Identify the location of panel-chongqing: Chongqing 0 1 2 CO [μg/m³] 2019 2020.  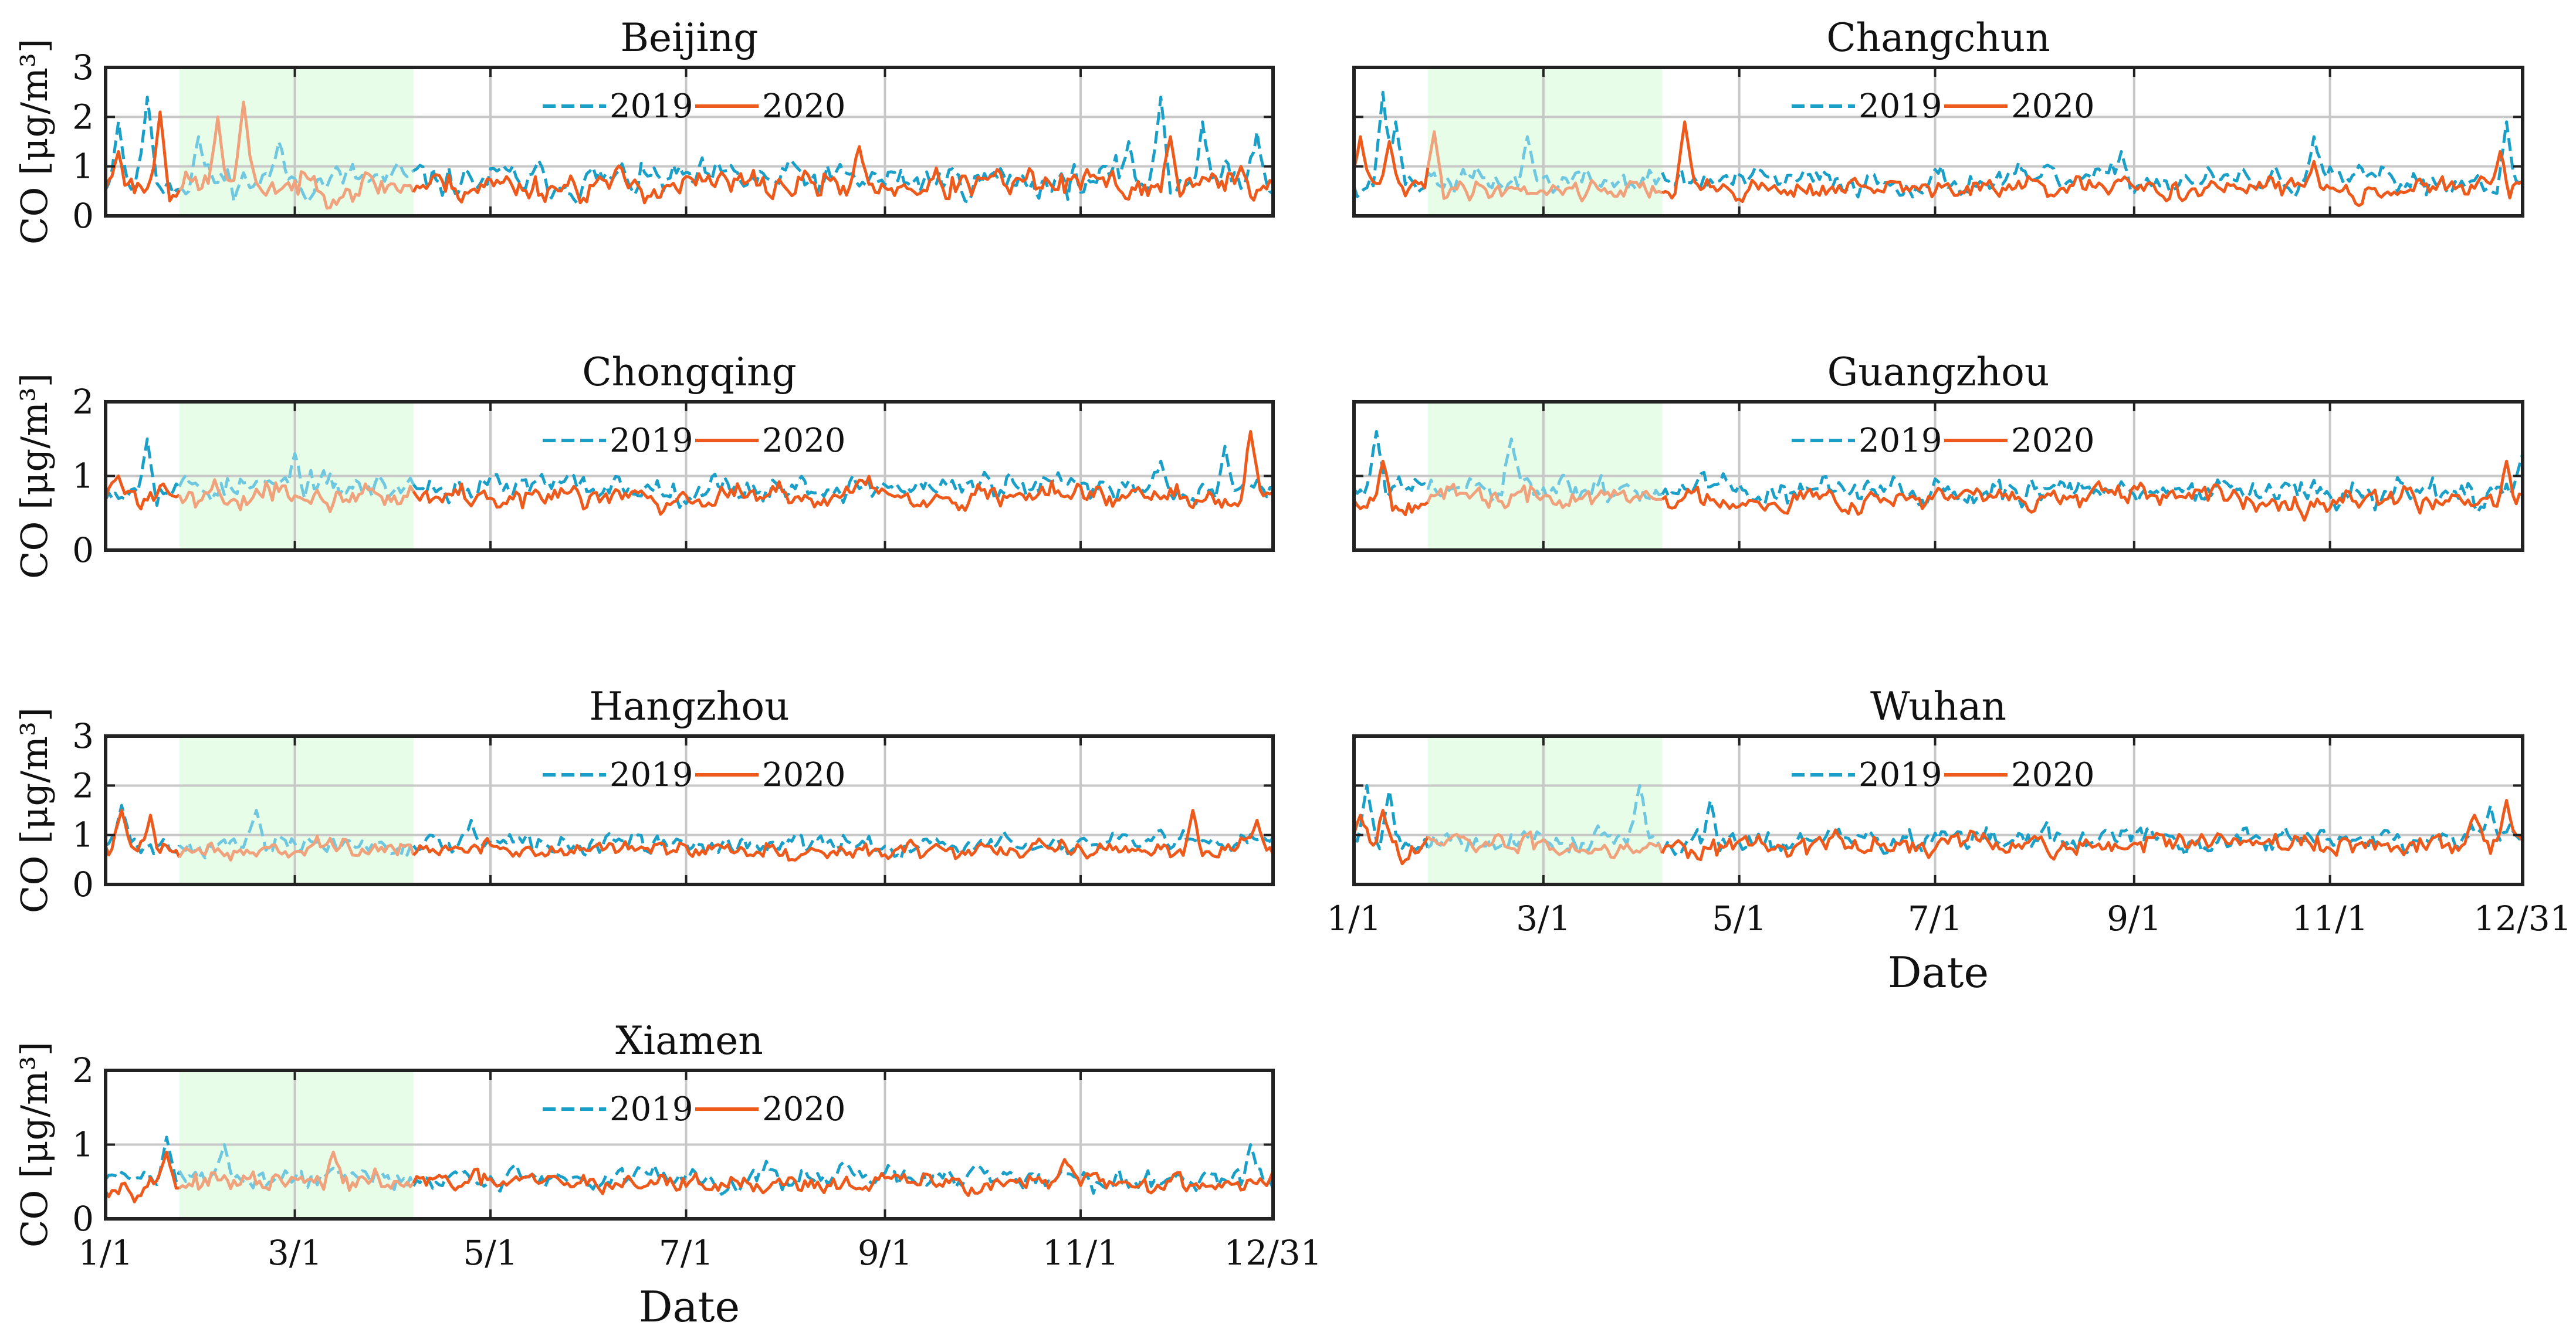
(644, 464).